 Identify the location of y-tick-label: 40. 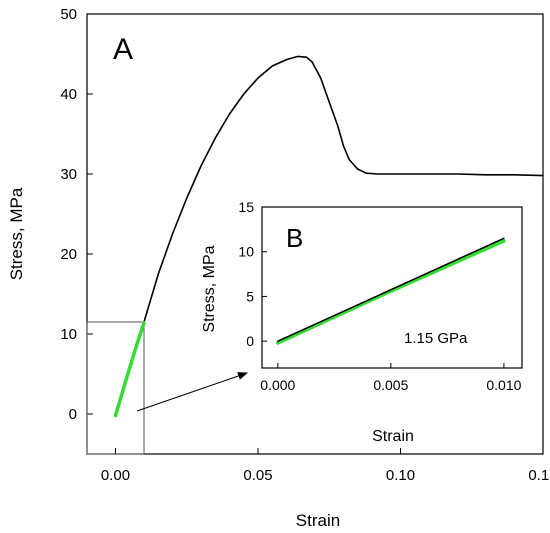
(68, 94).